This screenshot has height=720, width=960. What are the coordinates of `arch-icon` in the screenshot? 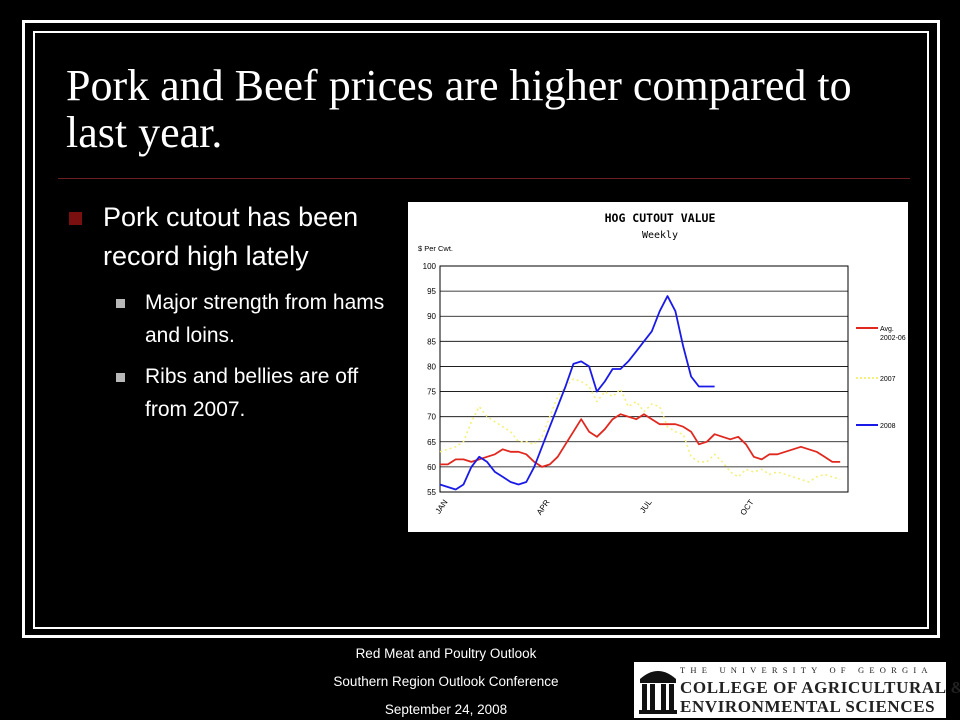 It's located at (658, 692).